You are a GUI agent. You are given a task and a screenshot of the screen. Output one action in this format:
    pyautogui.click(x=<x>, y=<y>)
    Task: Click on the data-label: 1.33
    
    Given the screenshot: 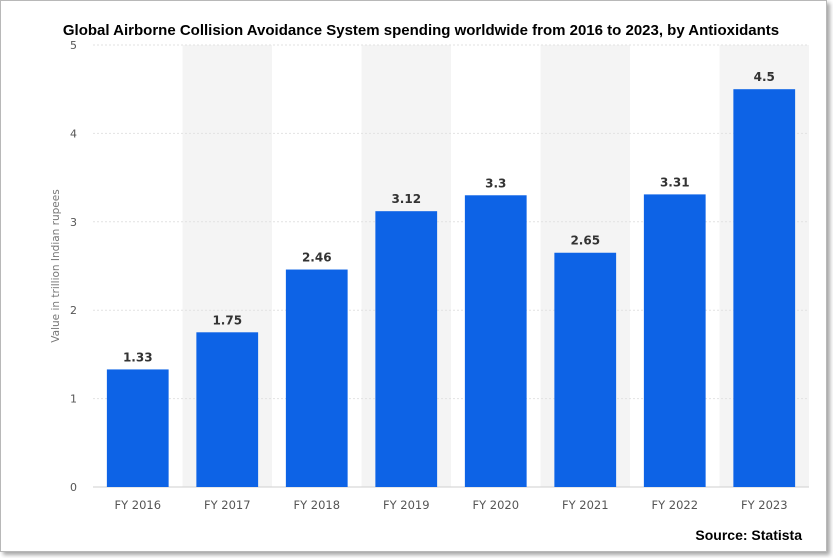 What is the action you would take?
    pyautogui.click(x=138, y=357)
    